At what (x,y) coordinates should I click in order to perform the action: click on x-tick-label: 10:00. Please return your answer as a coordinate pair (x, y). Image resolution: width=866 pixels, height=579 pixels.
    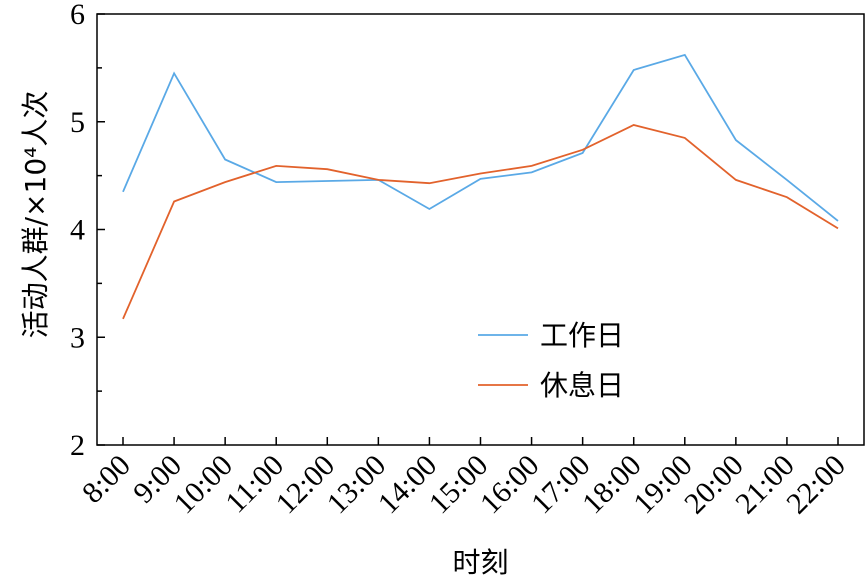
    Looking at the image, I should click on (203, 485).